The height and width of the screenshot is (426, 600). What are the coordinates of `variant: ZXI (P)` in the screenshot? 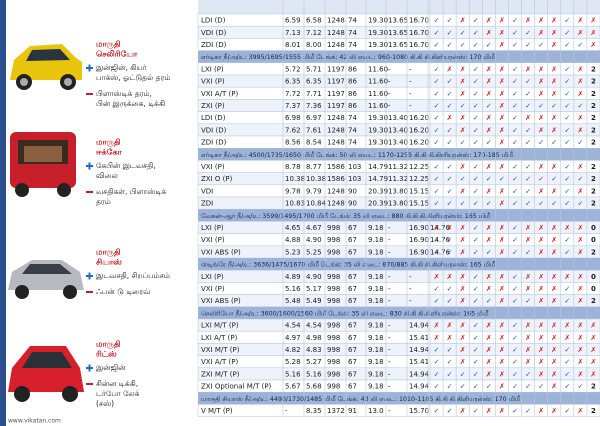 It's located at (213, 106).